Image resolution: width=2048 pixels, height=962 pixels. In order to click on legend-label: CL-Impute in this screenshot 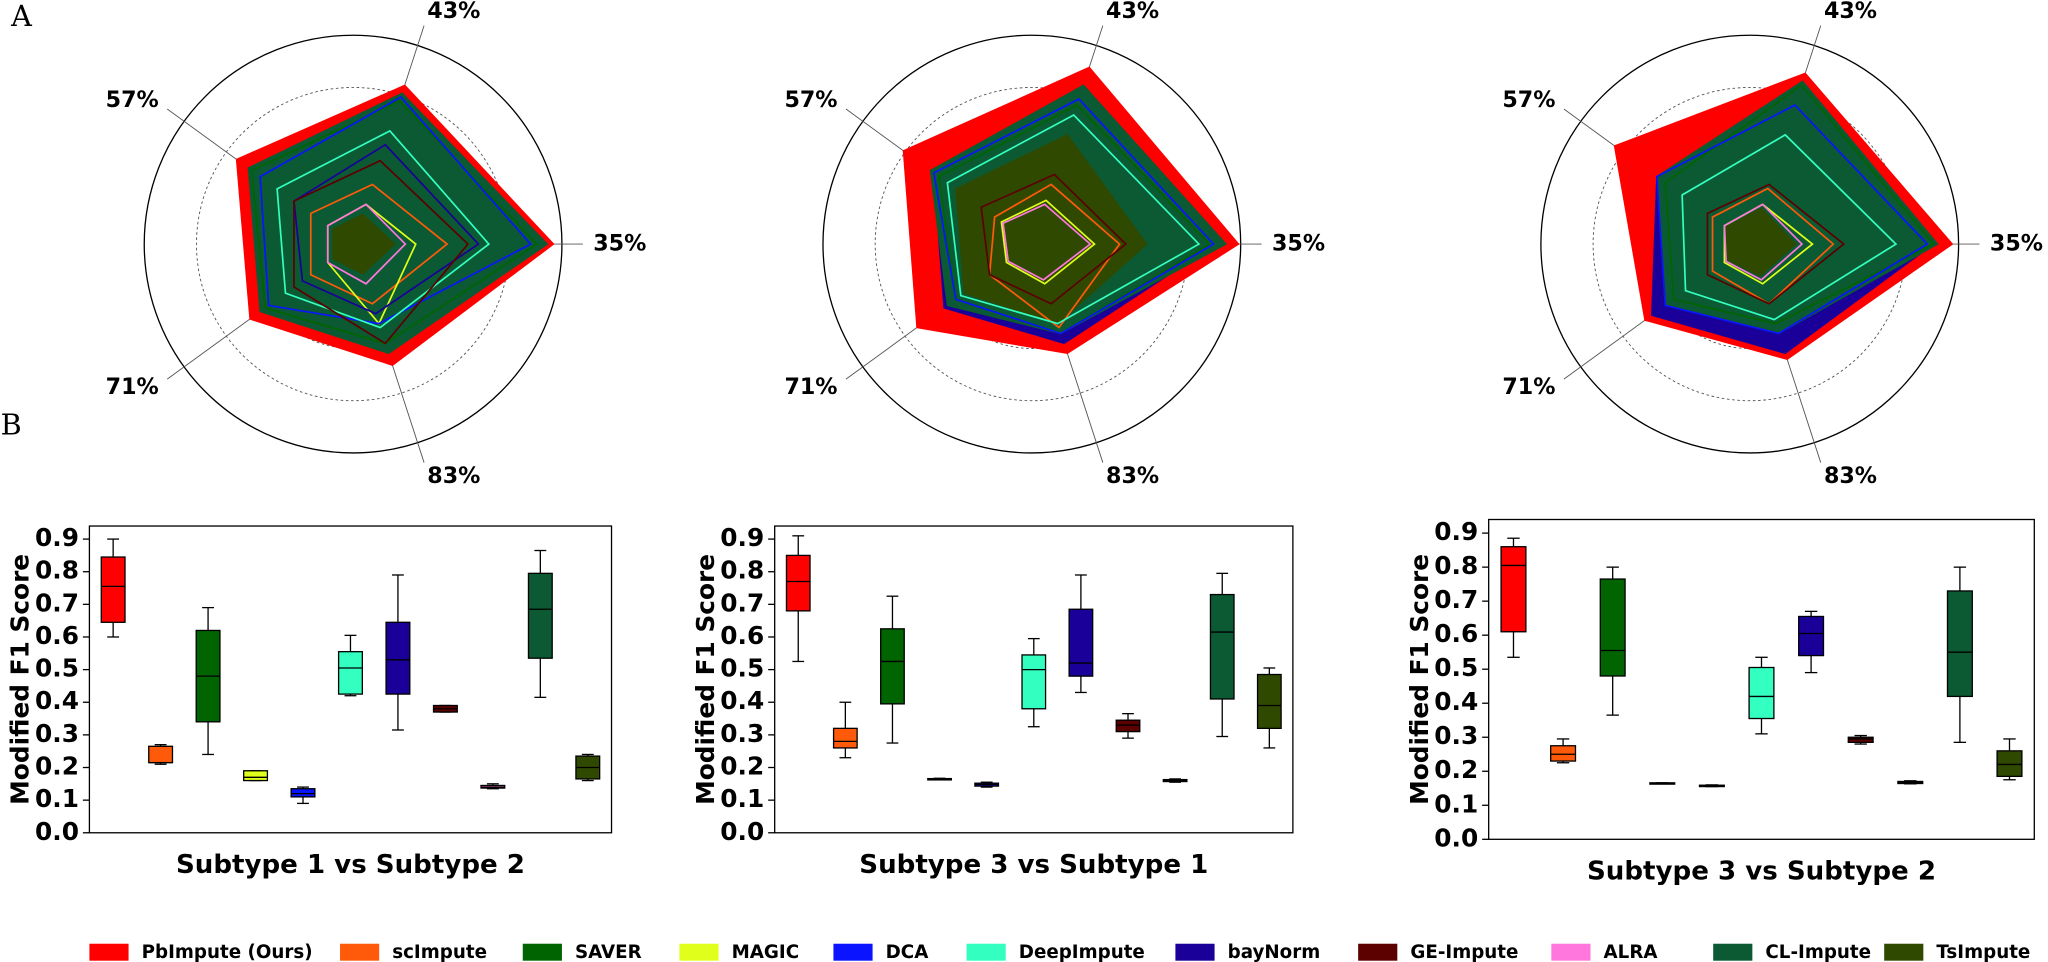, I will do `click(1818, 952)`.